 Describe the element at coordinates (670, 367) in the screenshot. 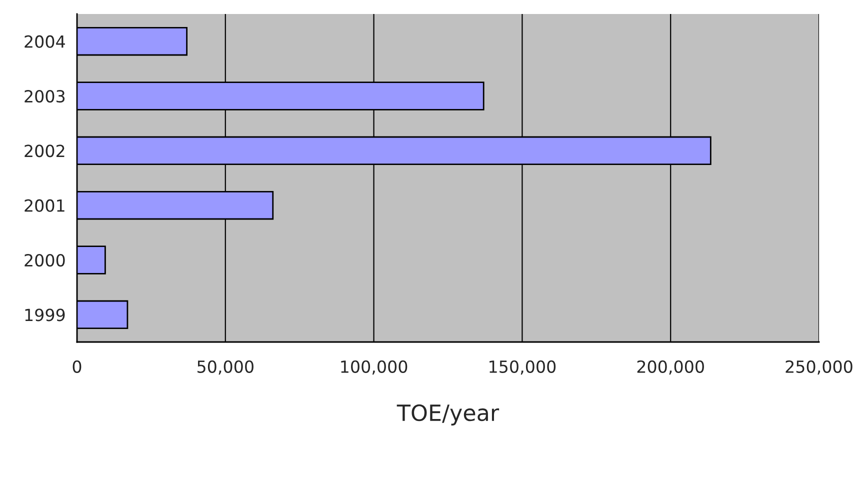

I see `x-tick-label: 200,000` at that location.